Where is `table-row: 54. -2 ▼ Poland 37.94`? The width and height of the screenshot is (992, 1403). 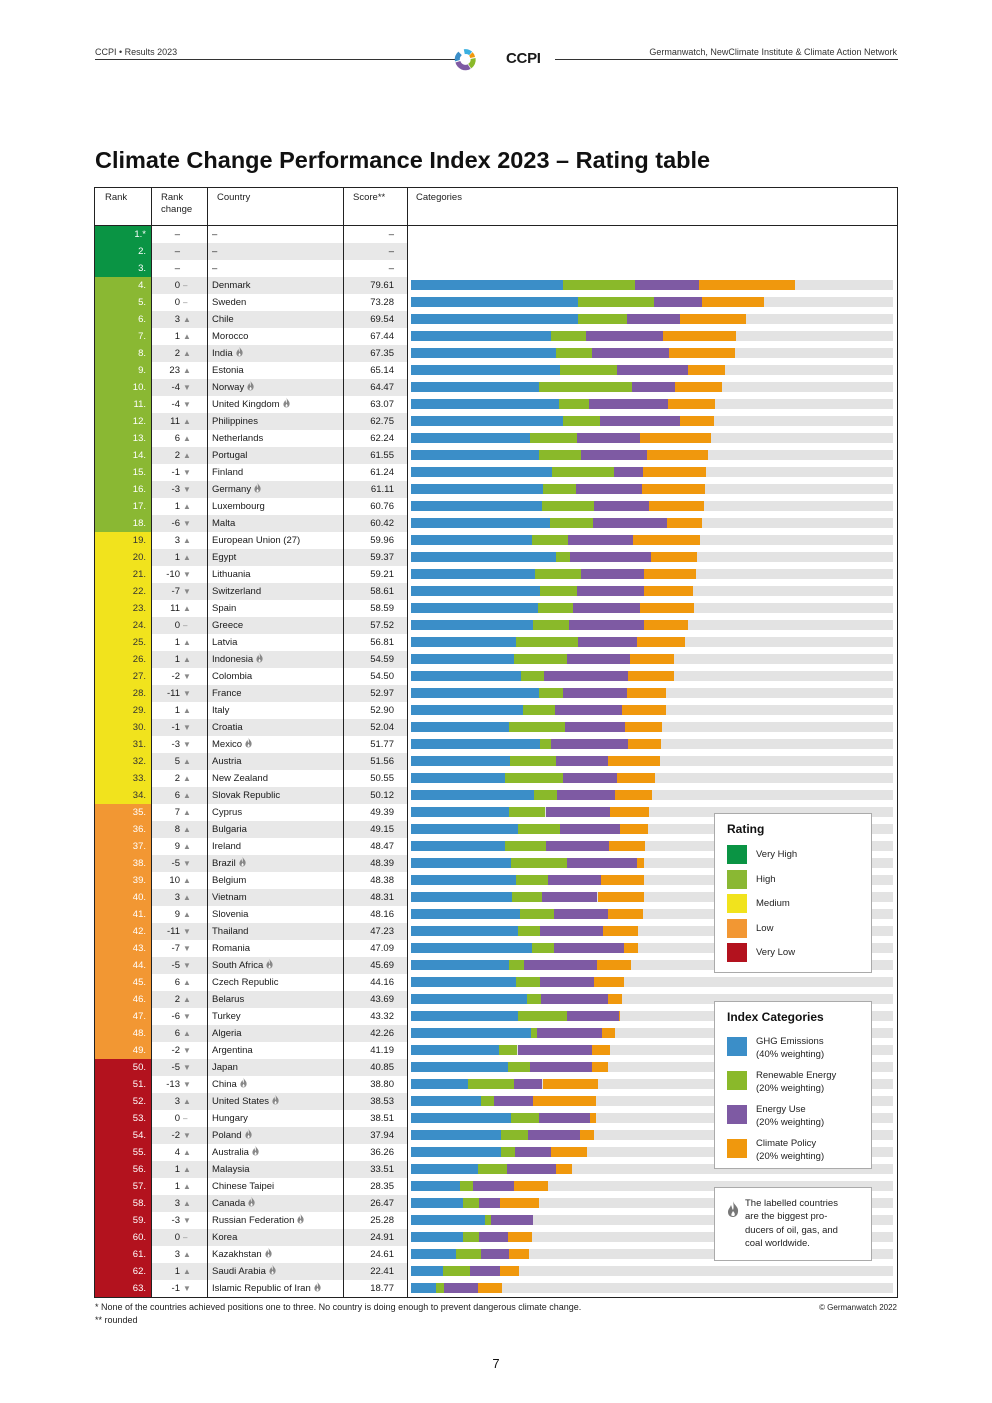
table-row: 54. -2 ▼ Poland 37.94 is located at coordinates (496, 1135).